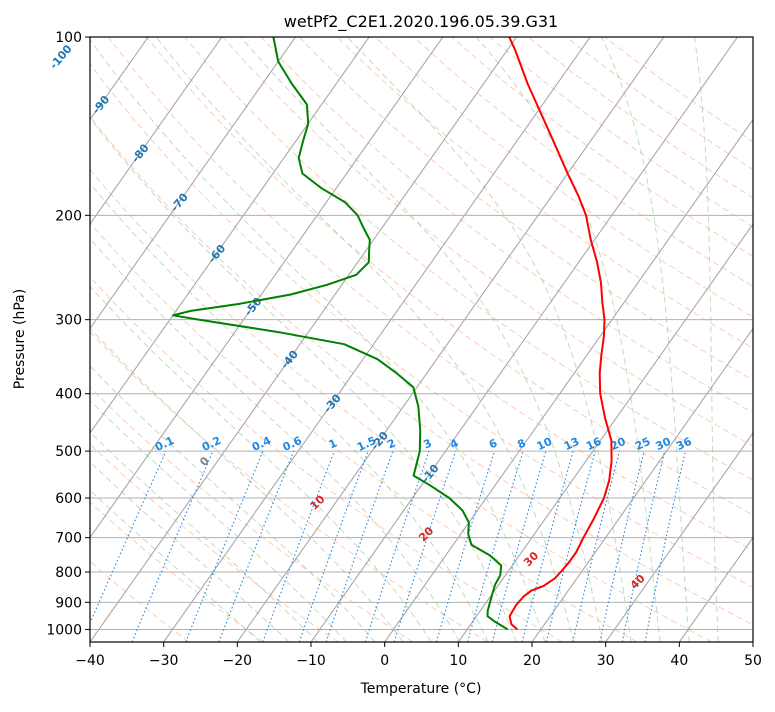 Image resolution: width=775 pixels, height=712 pixels. I want to click on y-tick-label: 200, so click(68, 216).